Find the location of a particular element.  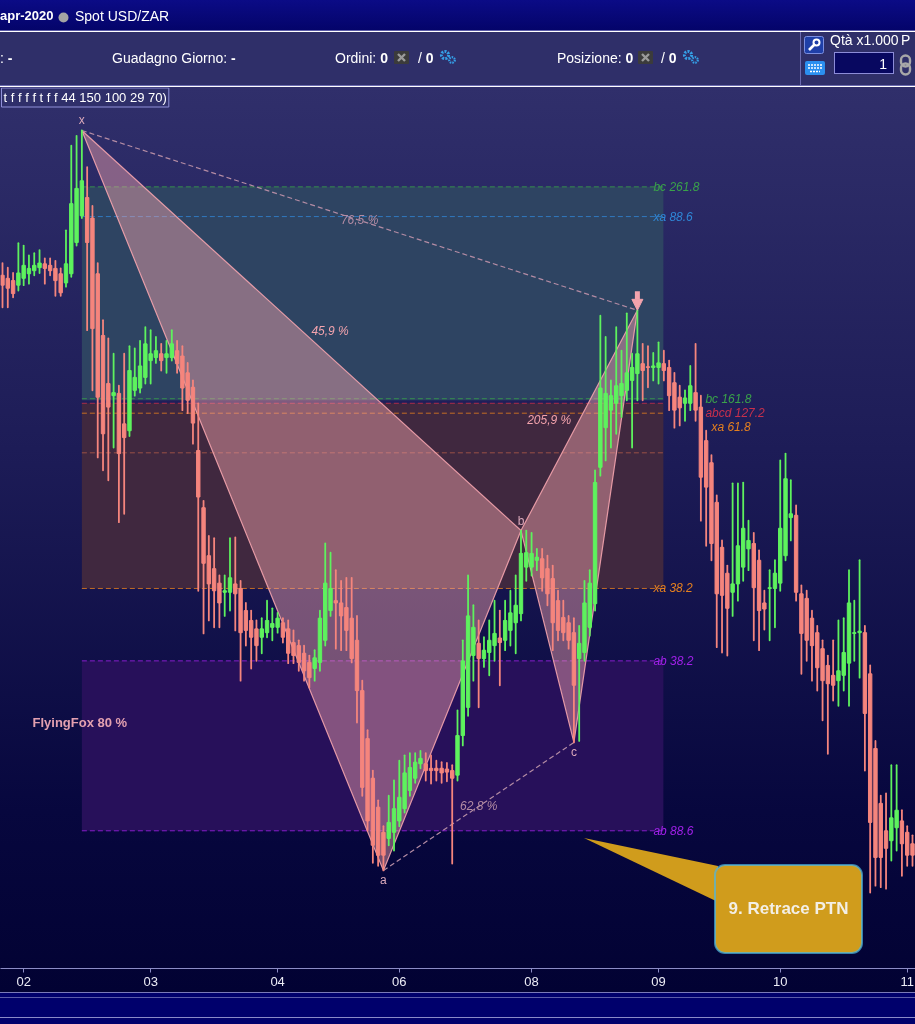

x-tick-label: 09 is located at coordinates (658, 981).